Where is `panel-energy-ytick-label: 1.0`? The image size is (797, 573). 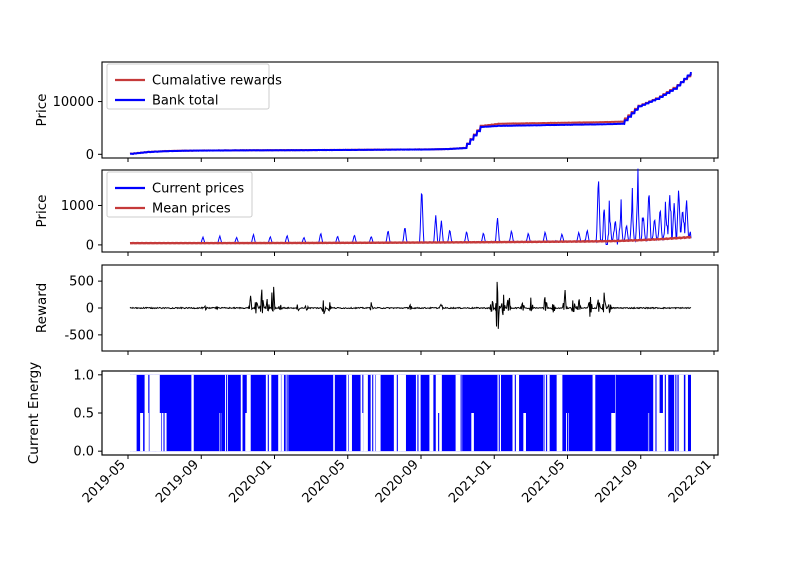
panel-energy-ytick-label: 1.0 is located at coordinates (83, 375).